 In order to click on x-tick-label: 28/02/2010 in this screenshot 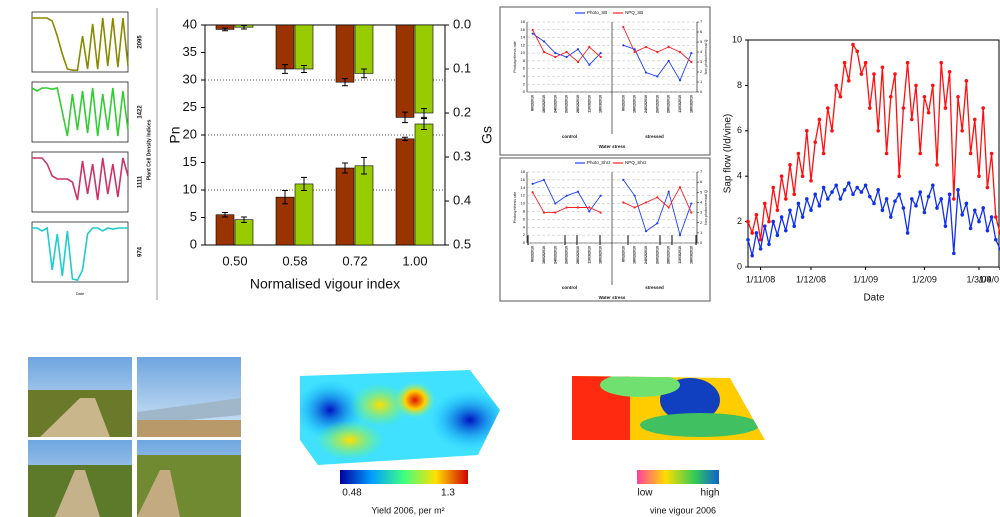, I will do `click(578, 255)`.